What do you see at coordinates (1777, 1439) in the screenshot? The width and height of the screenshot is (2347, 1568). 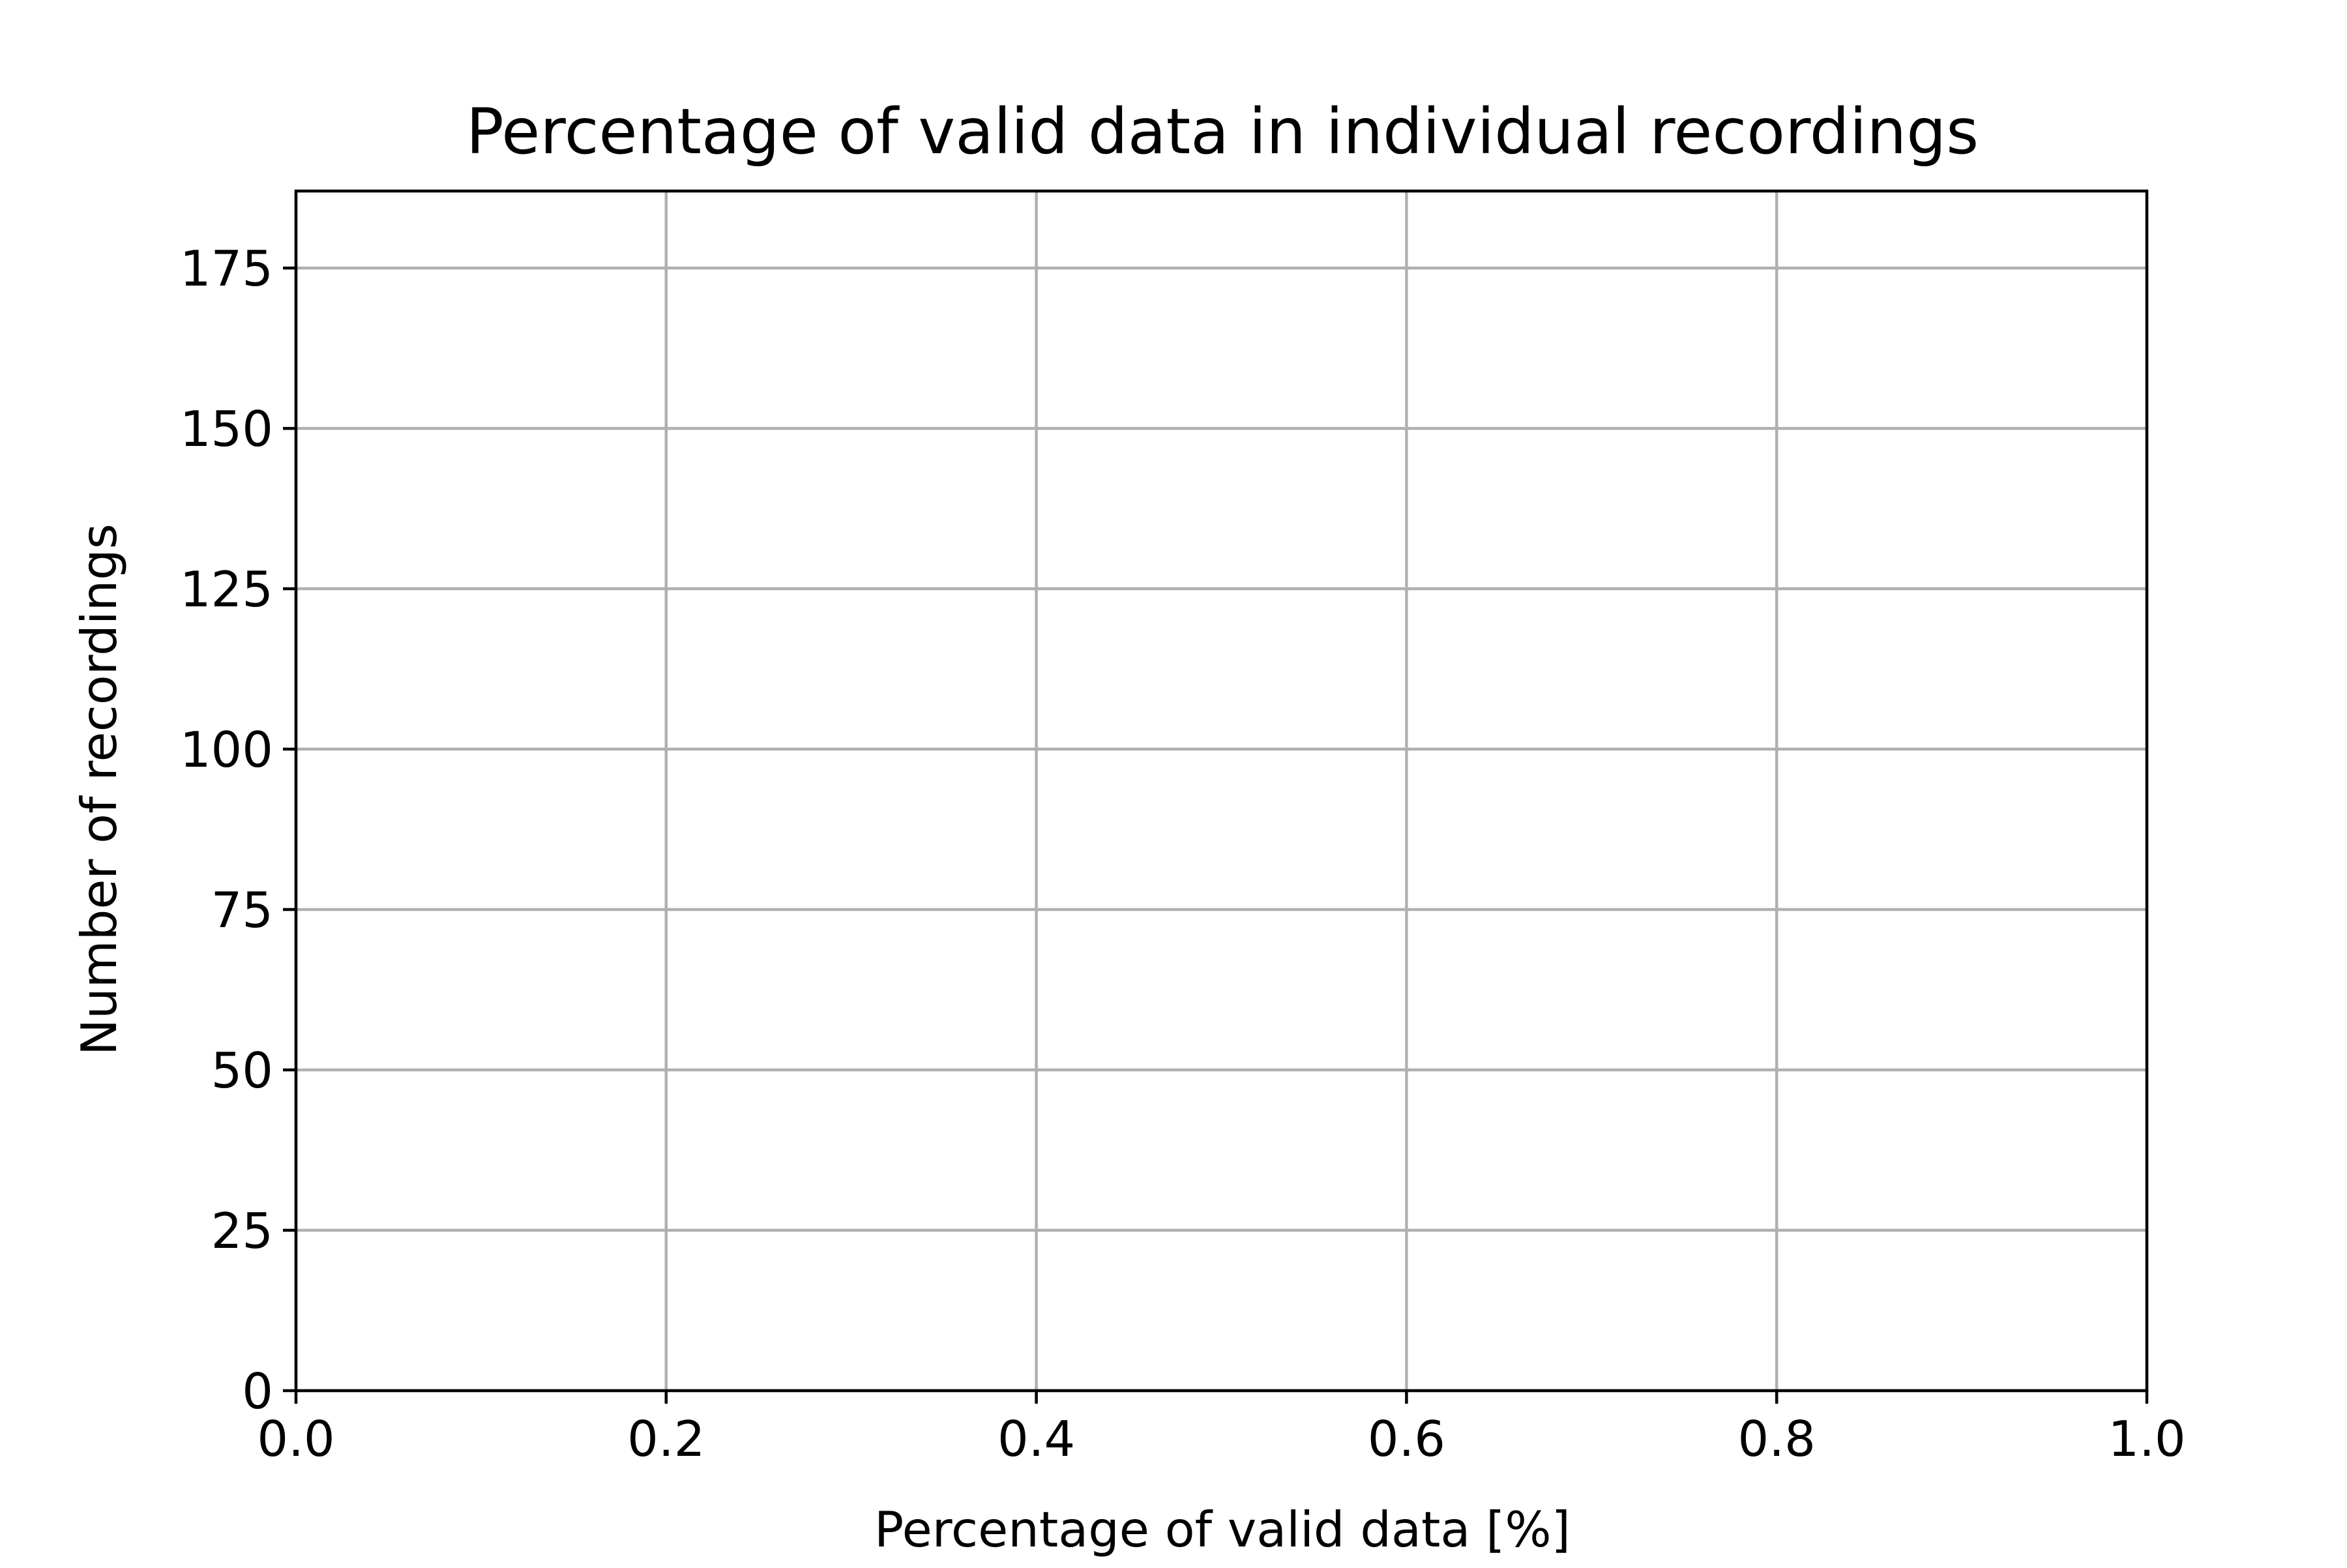 I see `x-tick-label: 0.8` at bounding box center [1777, 1439].